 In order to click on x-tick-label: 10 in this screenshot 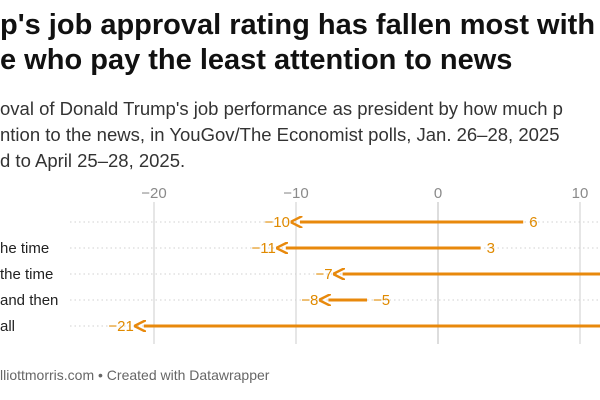, I will do `click(580, 193)`.